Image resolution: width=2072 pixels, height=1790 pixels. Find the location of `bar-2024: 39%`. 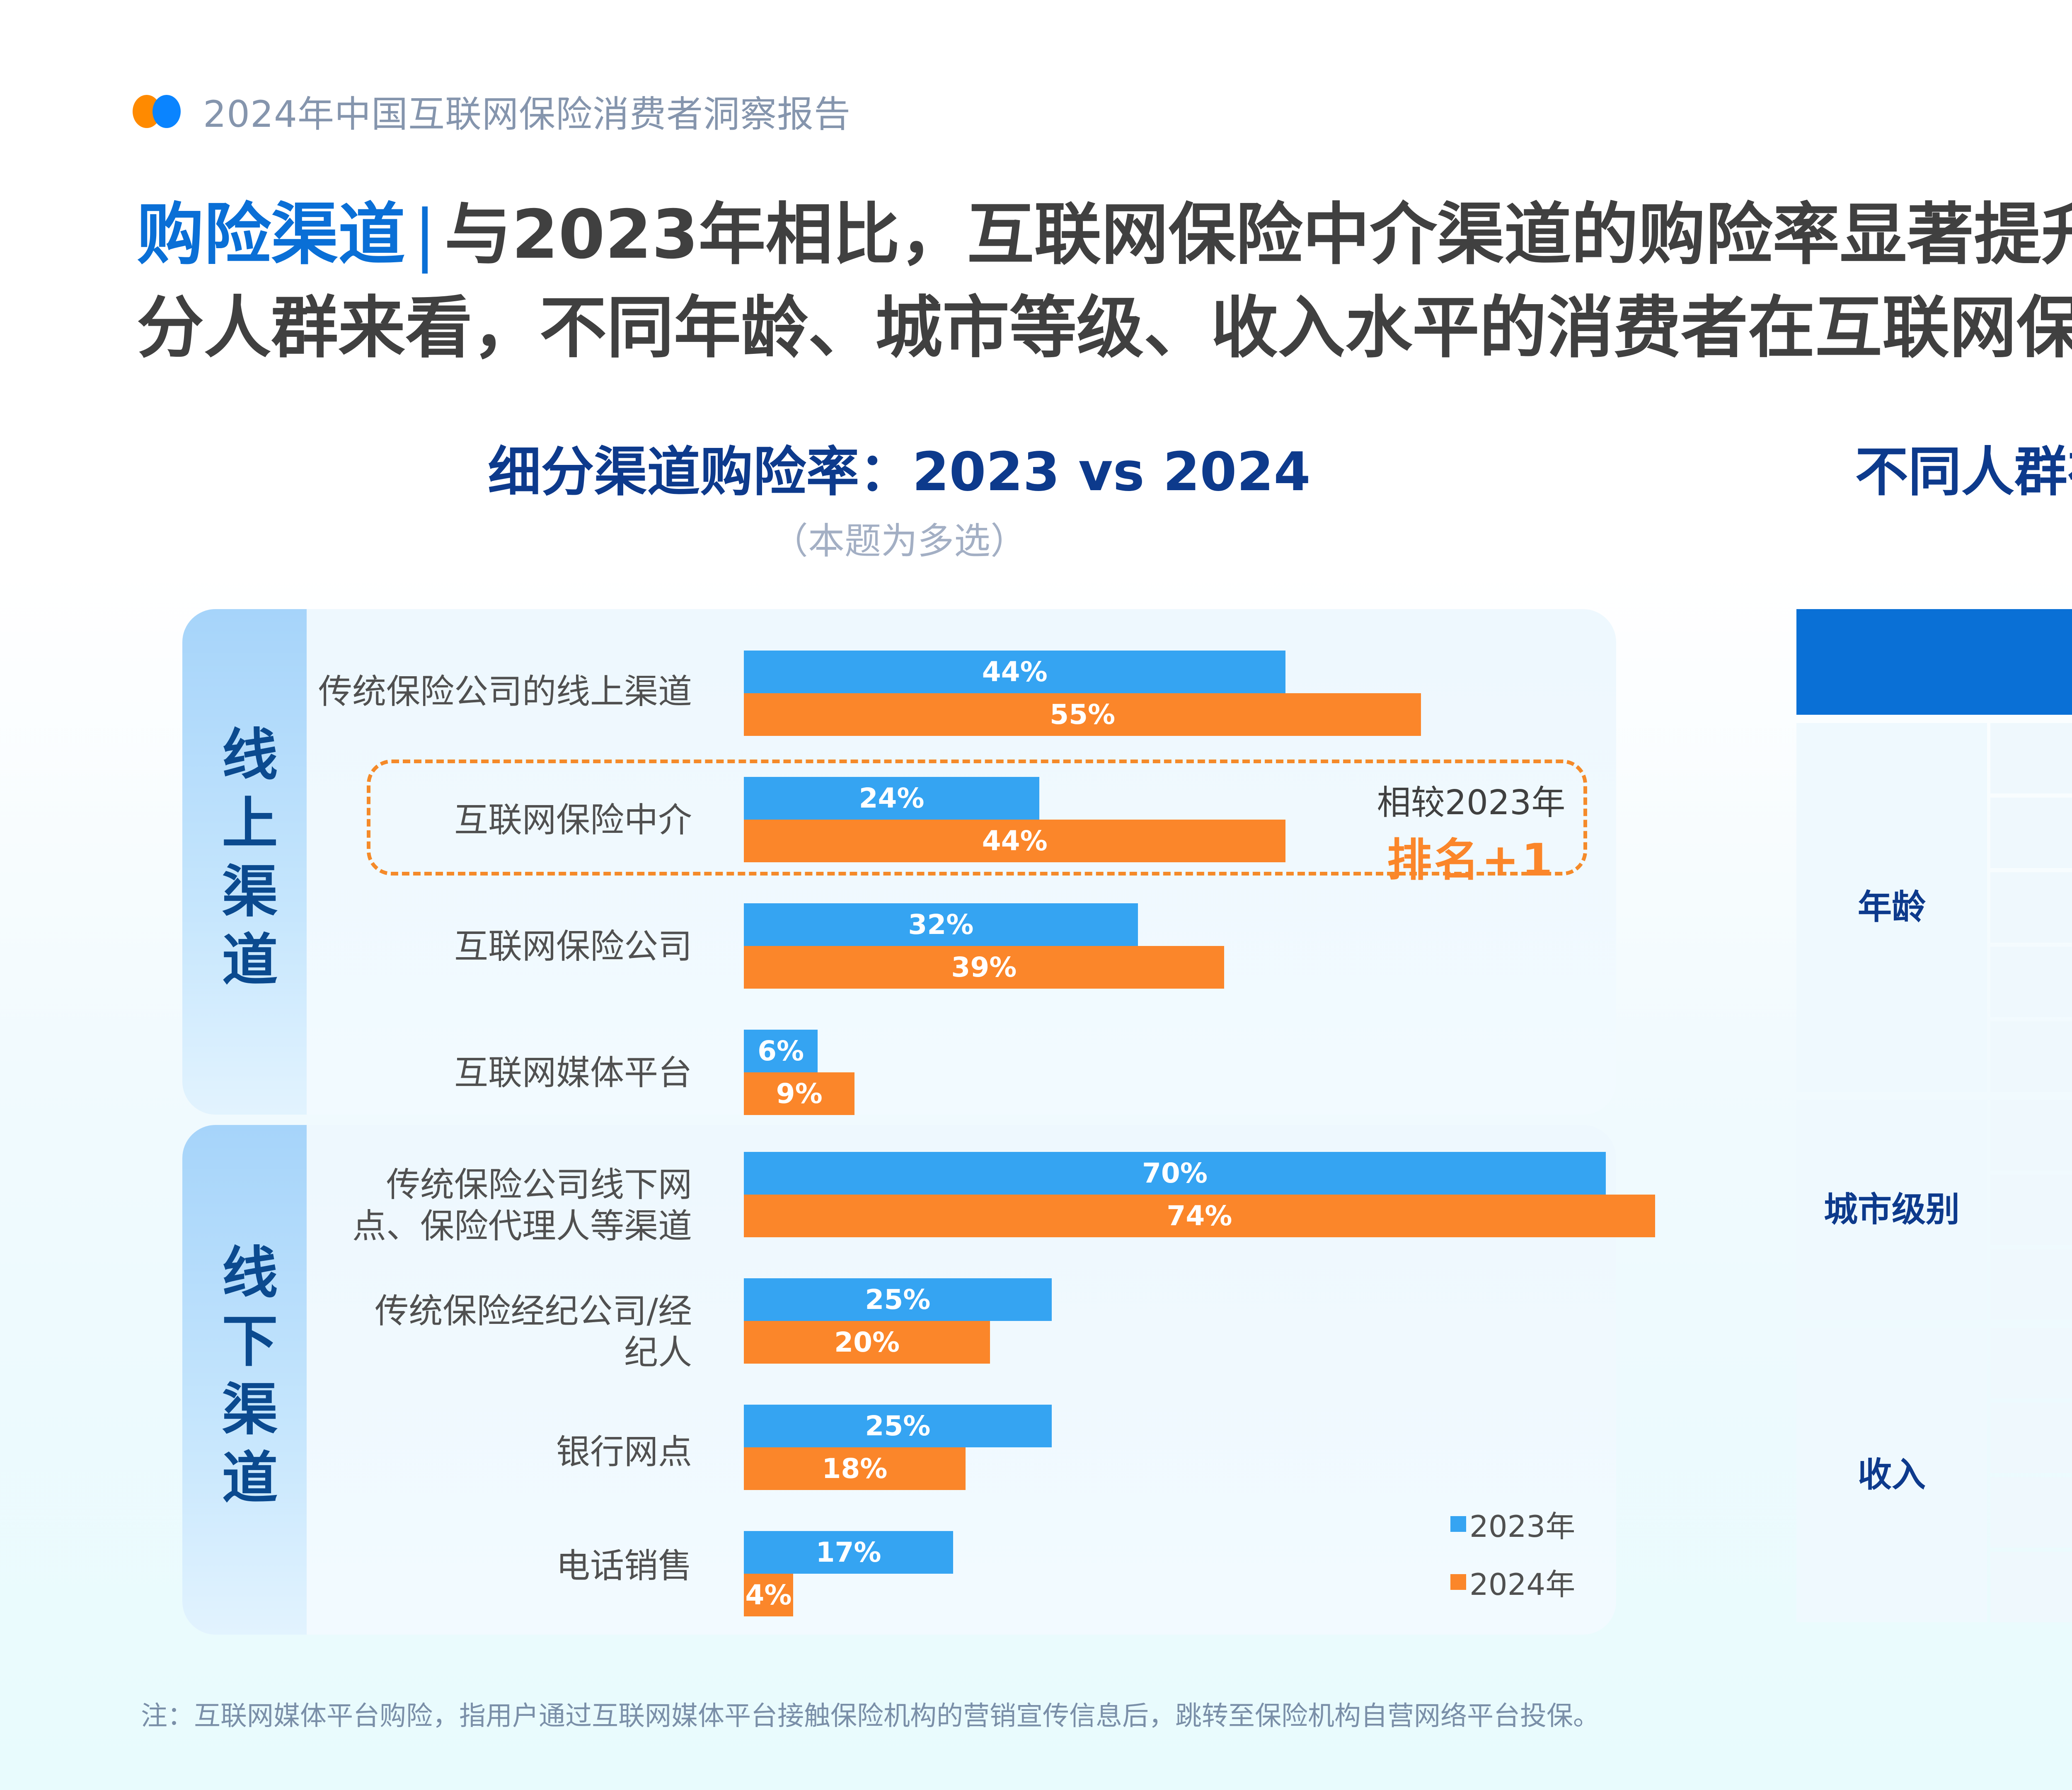

bar-2024: 39% is located at coordinates (984, 967).